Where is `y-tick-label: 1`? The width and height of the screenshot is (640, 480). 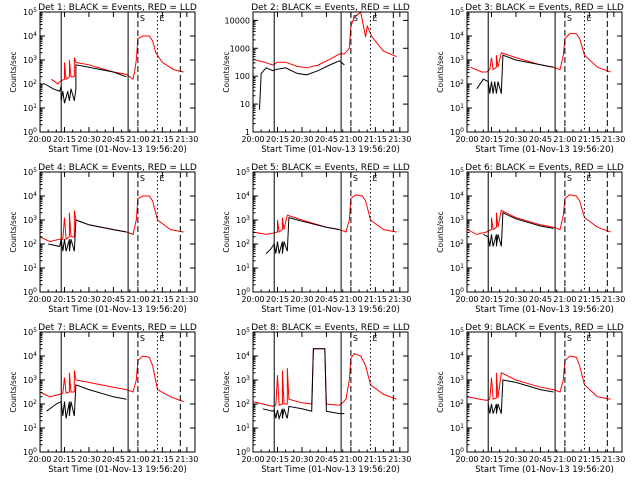 y-tick-label: 1 is located at coordinates (247, 132).